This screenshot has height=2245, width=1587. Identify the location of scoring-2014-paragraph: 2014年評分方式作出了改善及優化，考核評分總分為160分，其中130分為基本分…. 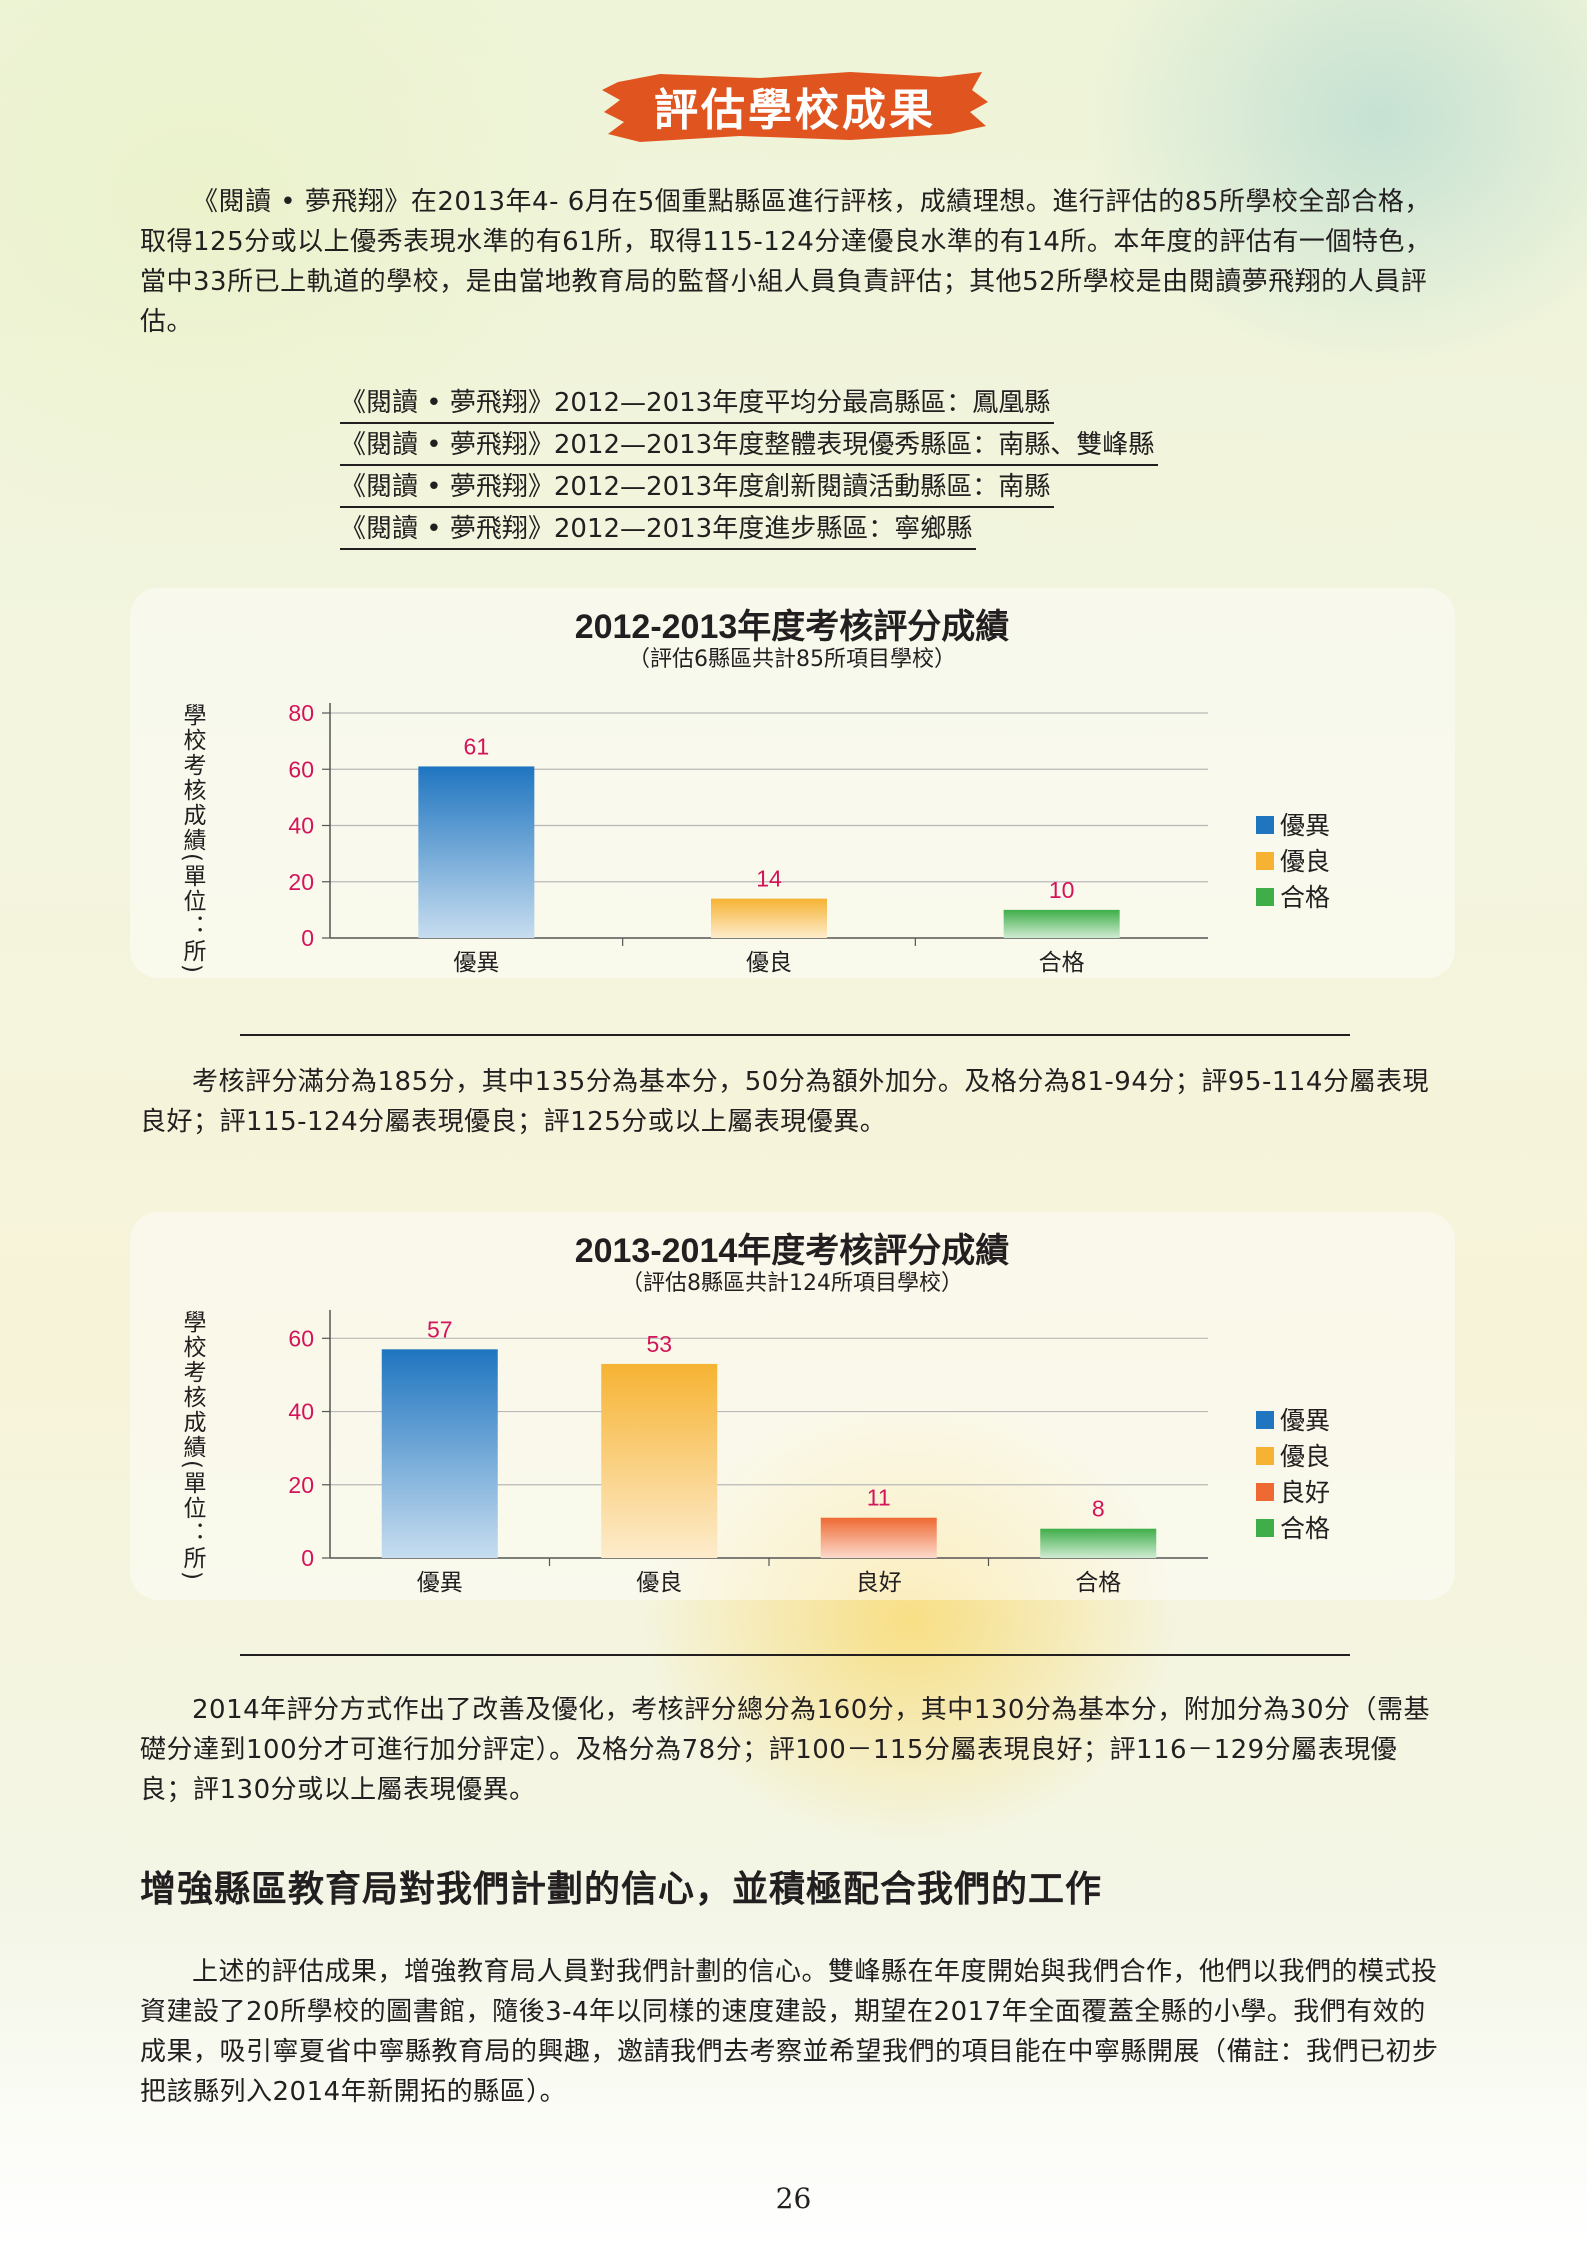
(785, 1750).